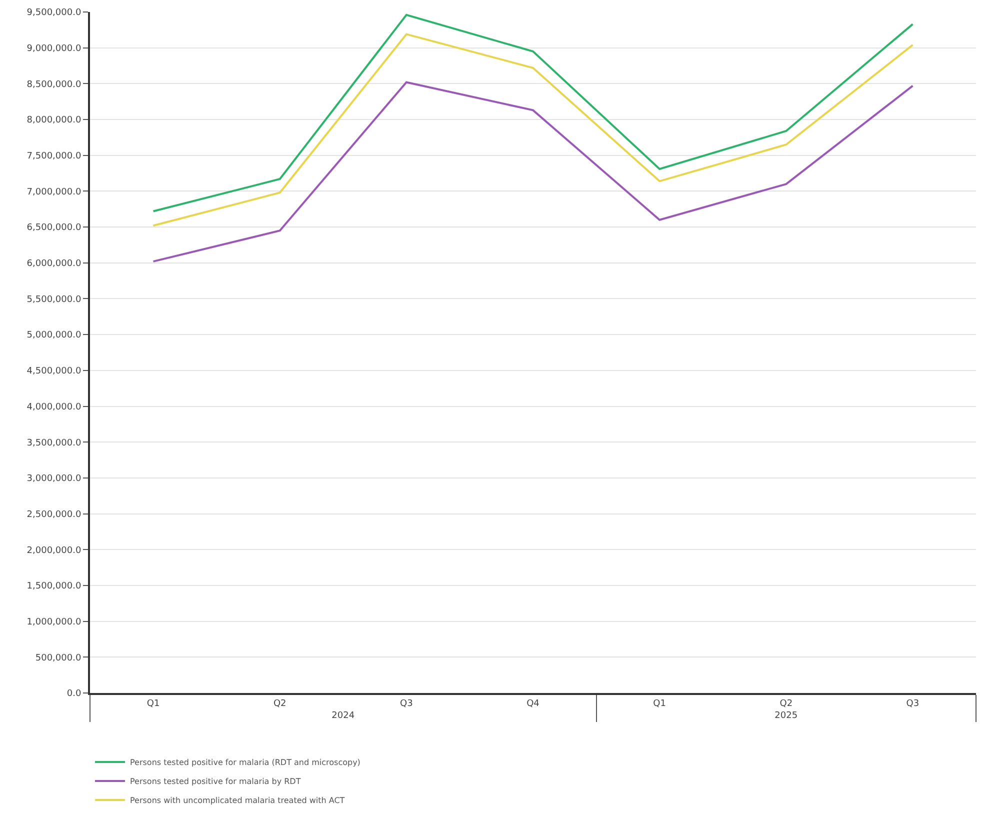 The height and width of the screenshot is (820, 981). Describe the element at coordinates (54, 587) in the screenshot. I see `y-tick-label: 1,500,000.0` at that location.